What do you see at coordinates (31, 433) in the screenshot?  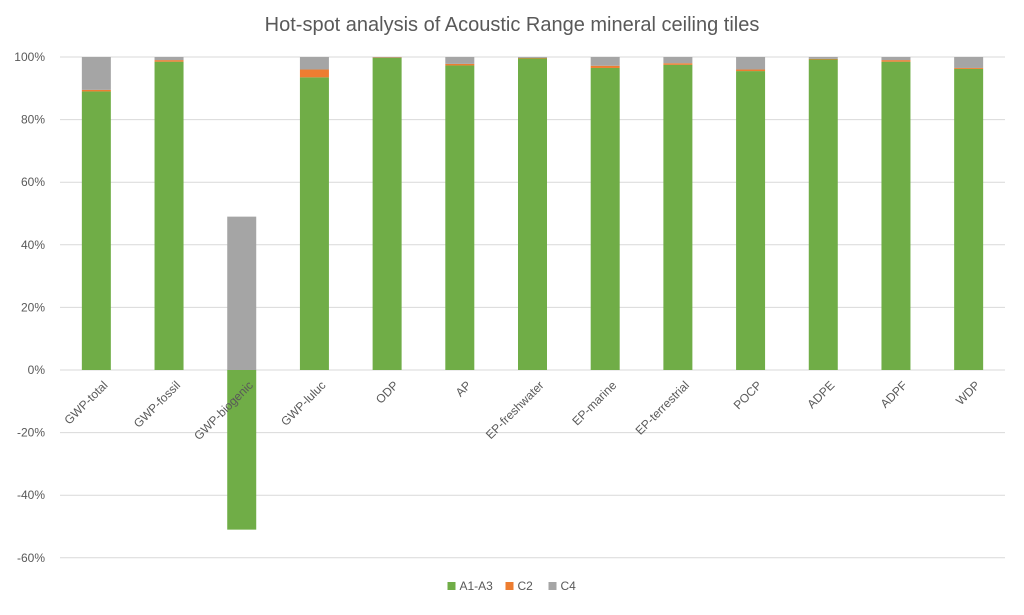 I see `y-tick-label: -20%` at bounding box center [31, 433].